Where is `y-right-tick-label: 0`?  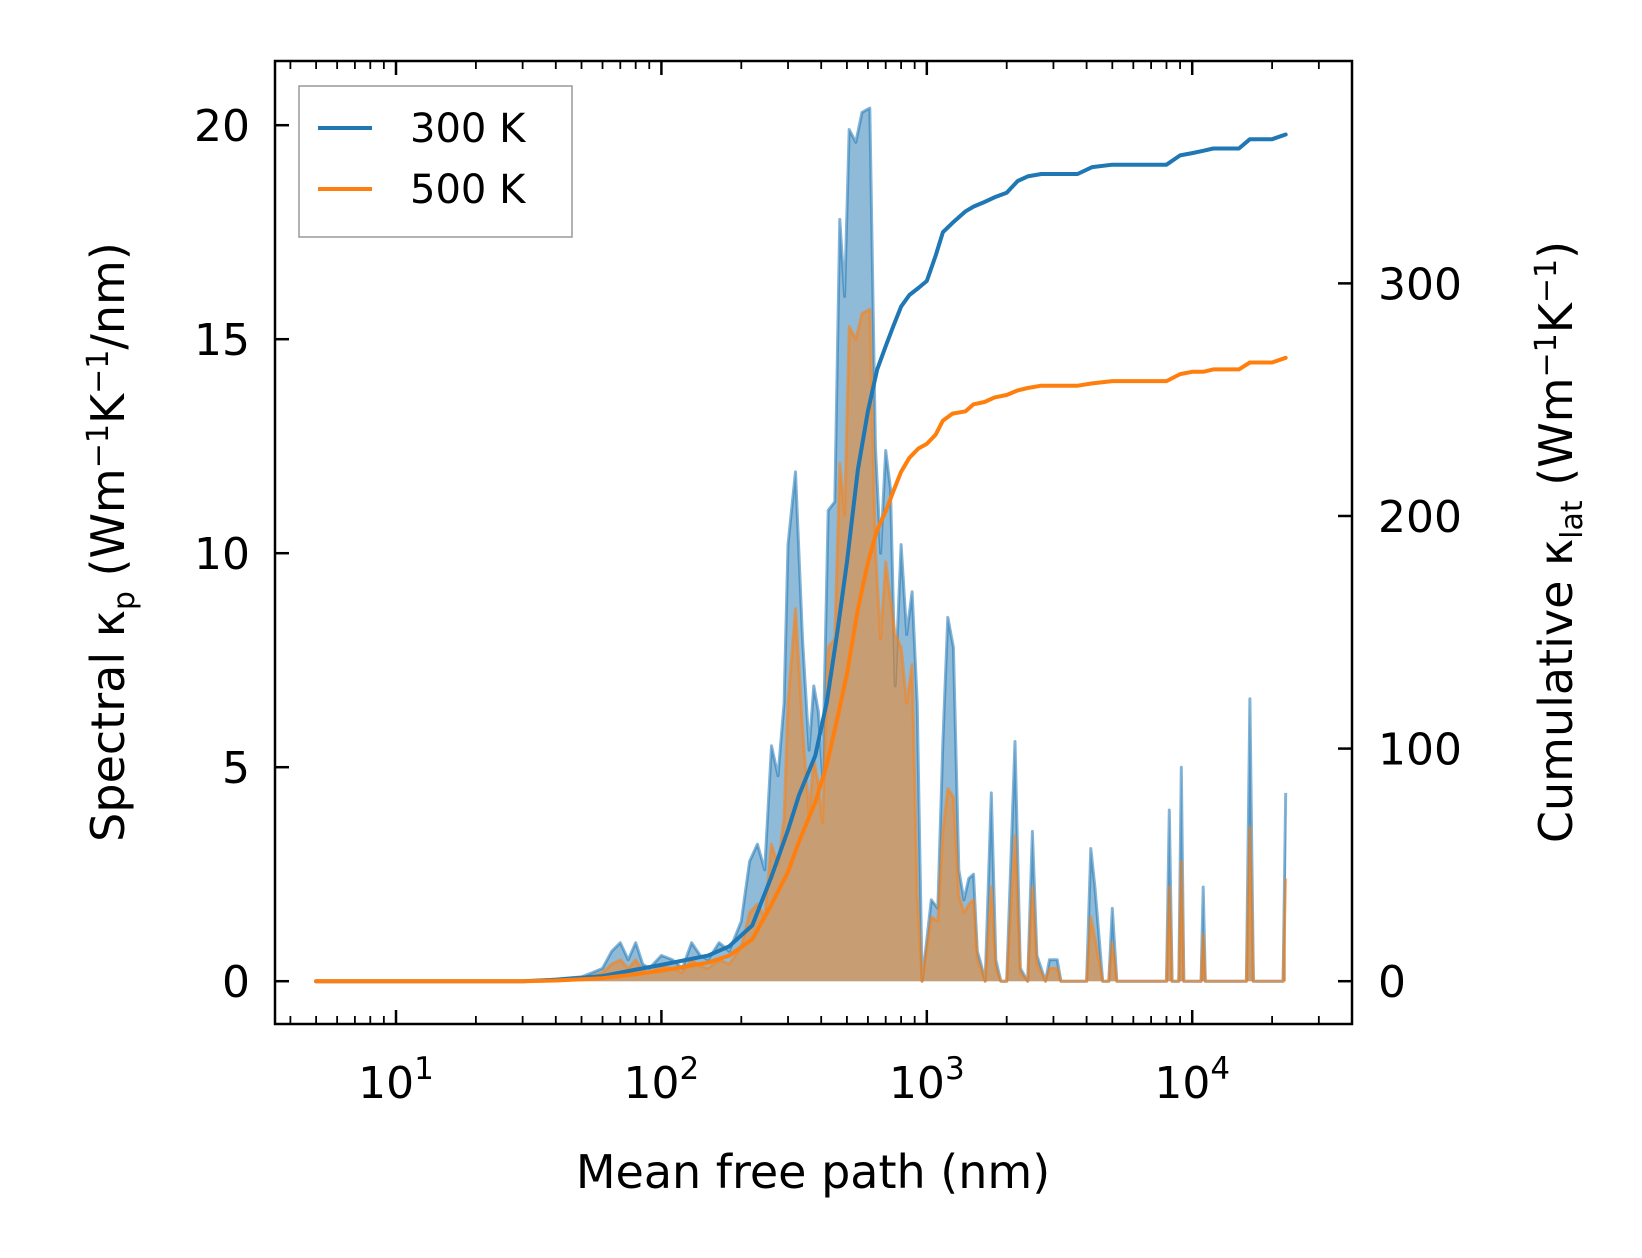
y-right-tick-label: 0 is located at coordinates (1392, 982).